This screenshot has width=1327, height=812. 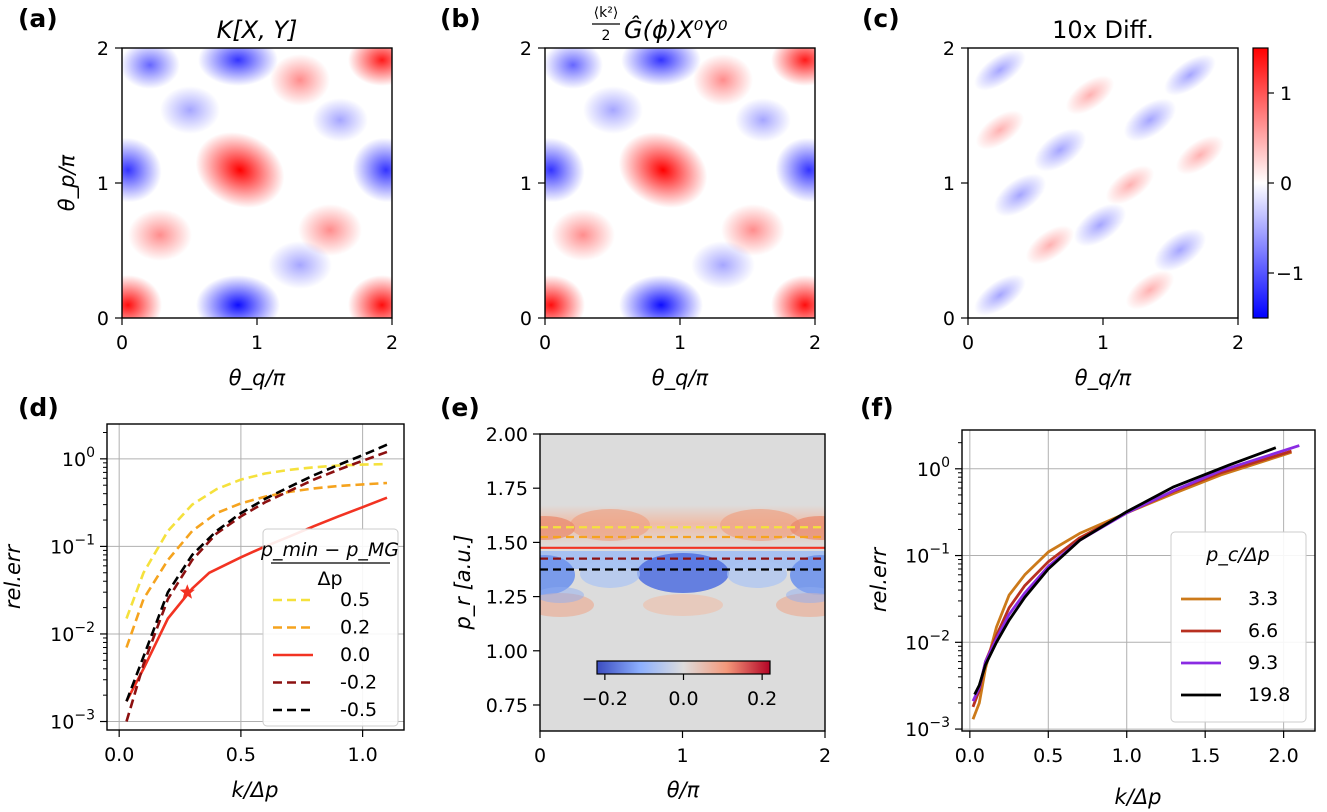 What do you see at coordinates (103, 49) in the screenshot?
I see `y-tick-a-2: 2` at bounding box center [103, 49].